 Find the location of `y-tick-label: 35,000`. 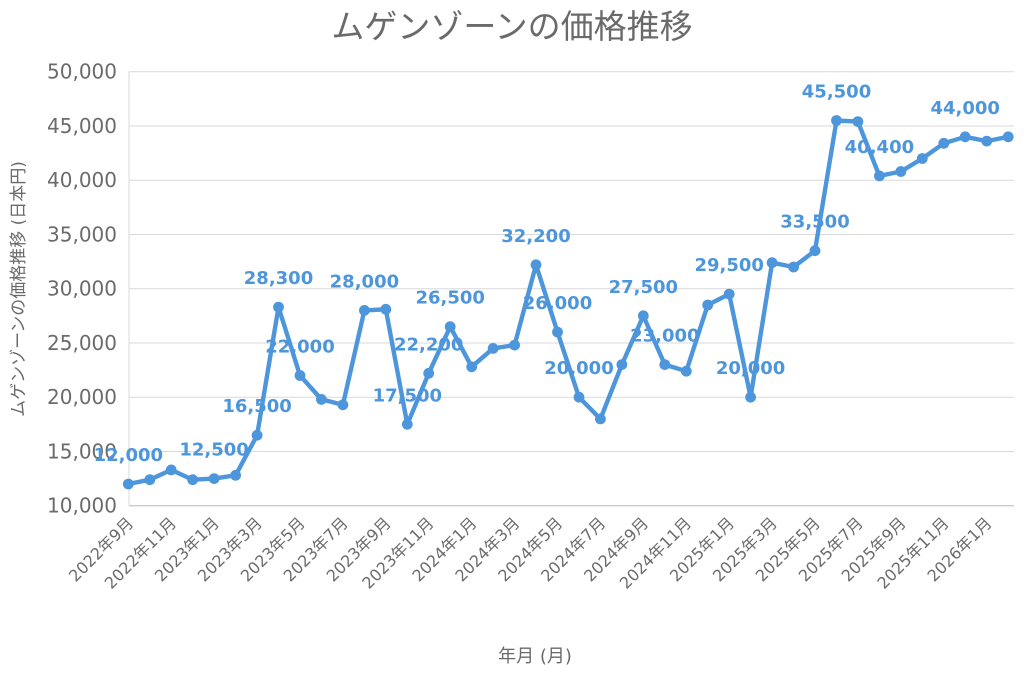

y-tick-label: 35,000 is located at coordinates (82, 234).